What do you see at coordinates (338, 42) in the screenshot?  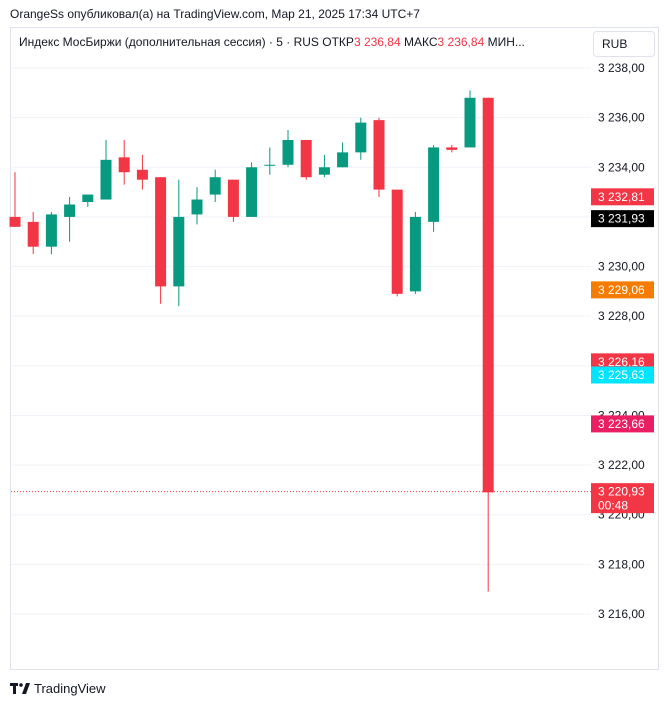 I see `open-label: ОТКР` at bounding box center [338, 42].